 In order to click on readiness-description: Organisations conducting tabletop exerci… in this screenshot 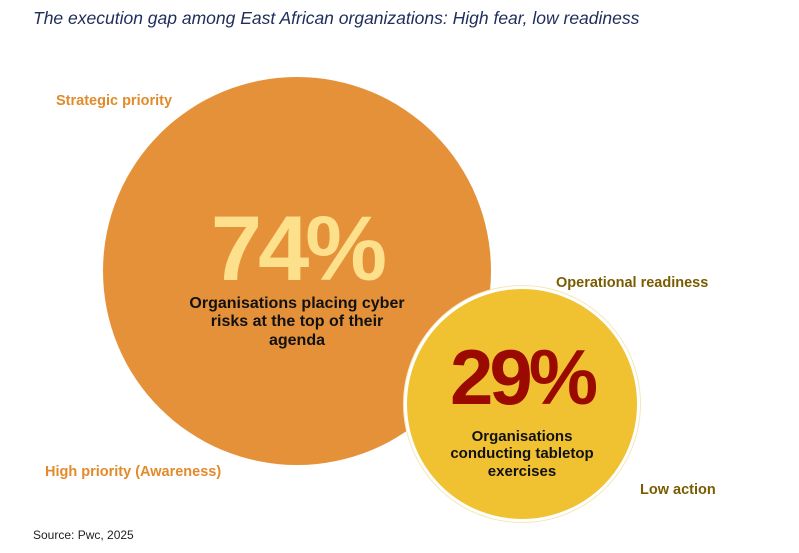, I will do `click(522, 454)`.